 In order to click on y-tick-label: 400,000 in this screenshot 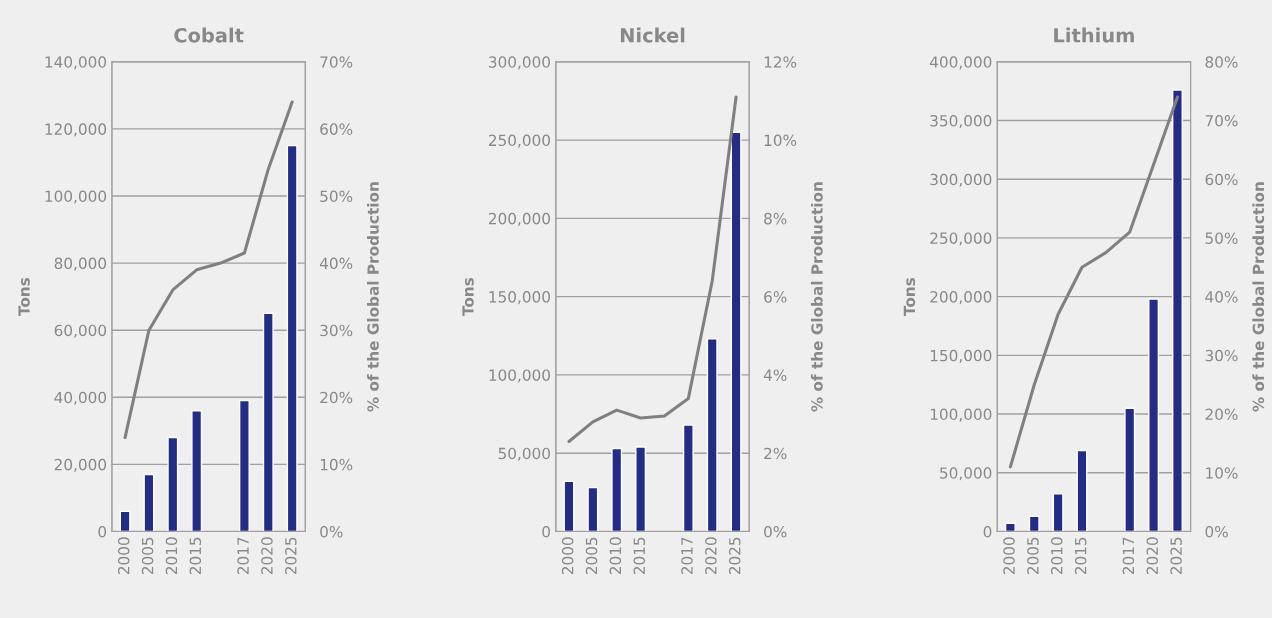, I will do `click(960, 63)`.